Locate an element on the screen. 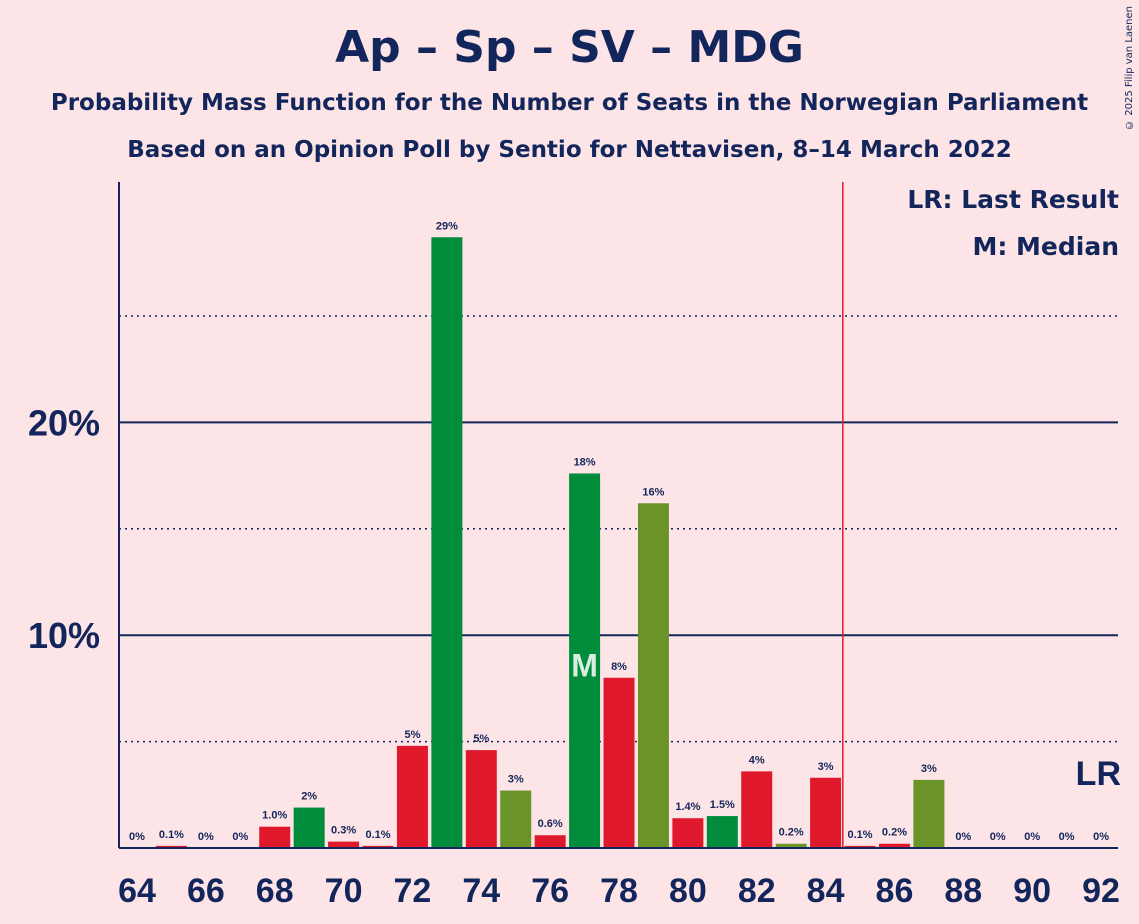  data-label-seat-78: 8% is located at coordinates (619, 667).